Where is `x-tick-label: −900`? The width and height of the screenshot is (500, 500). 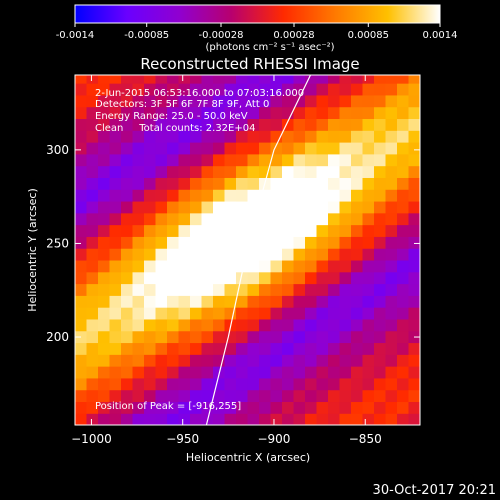
x-tick-label: −900 is located at coordinates (273, 439).